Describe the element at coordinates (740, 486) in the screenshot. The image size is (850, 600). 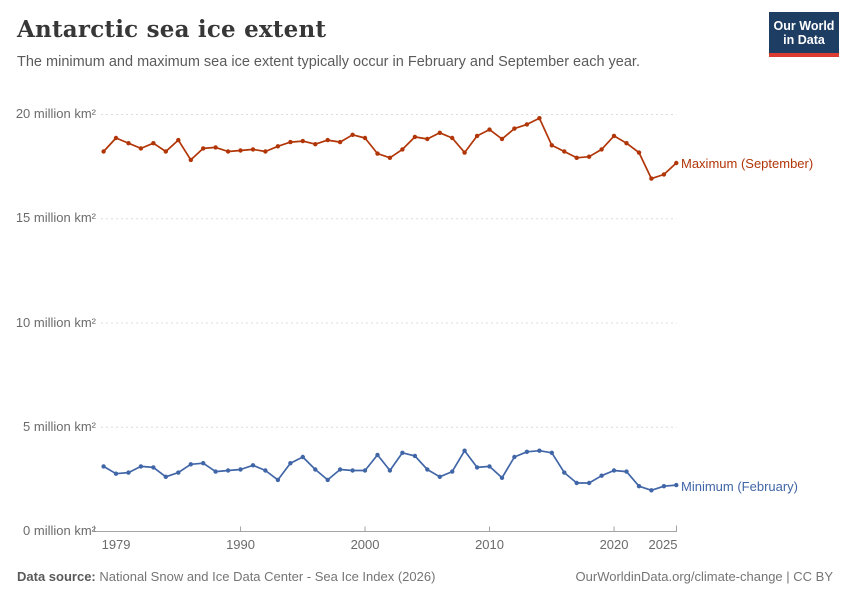
I see `min-series-label: Minimum (February)` at that location.